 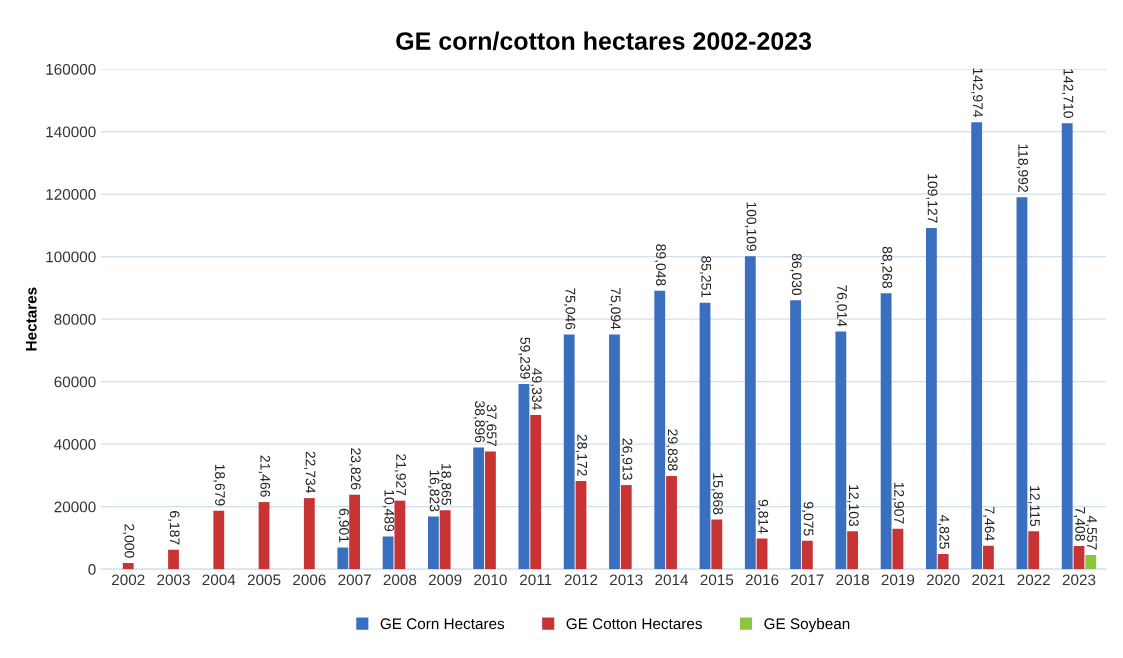 I want to click on legend-label: GE Soybean, so click(x=807, y=625).